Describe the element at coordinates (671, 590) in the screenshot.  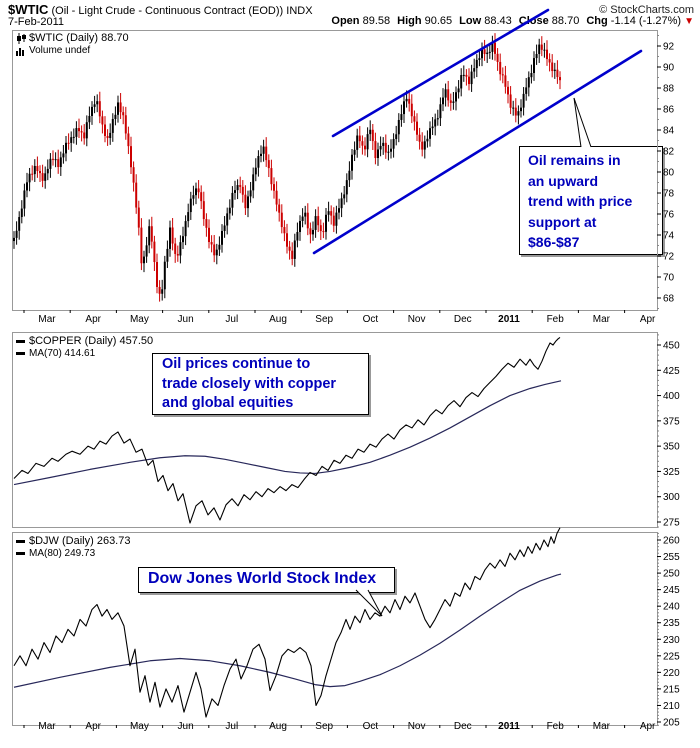
I see `y-axis-label: 245` at that location.